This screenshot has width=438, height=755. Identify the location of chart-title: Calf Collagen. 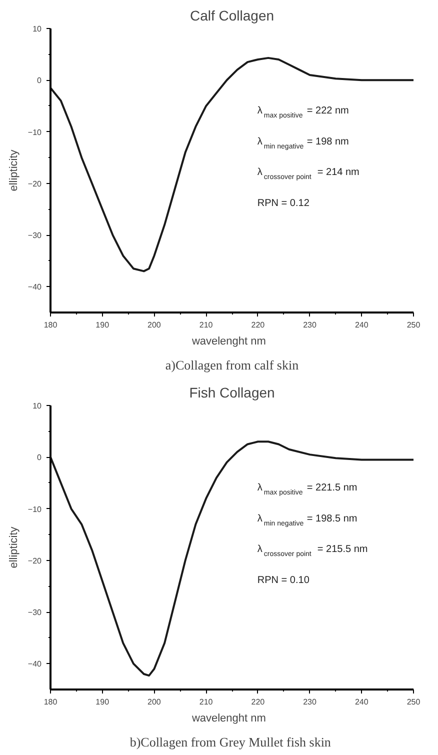
(232, 16).